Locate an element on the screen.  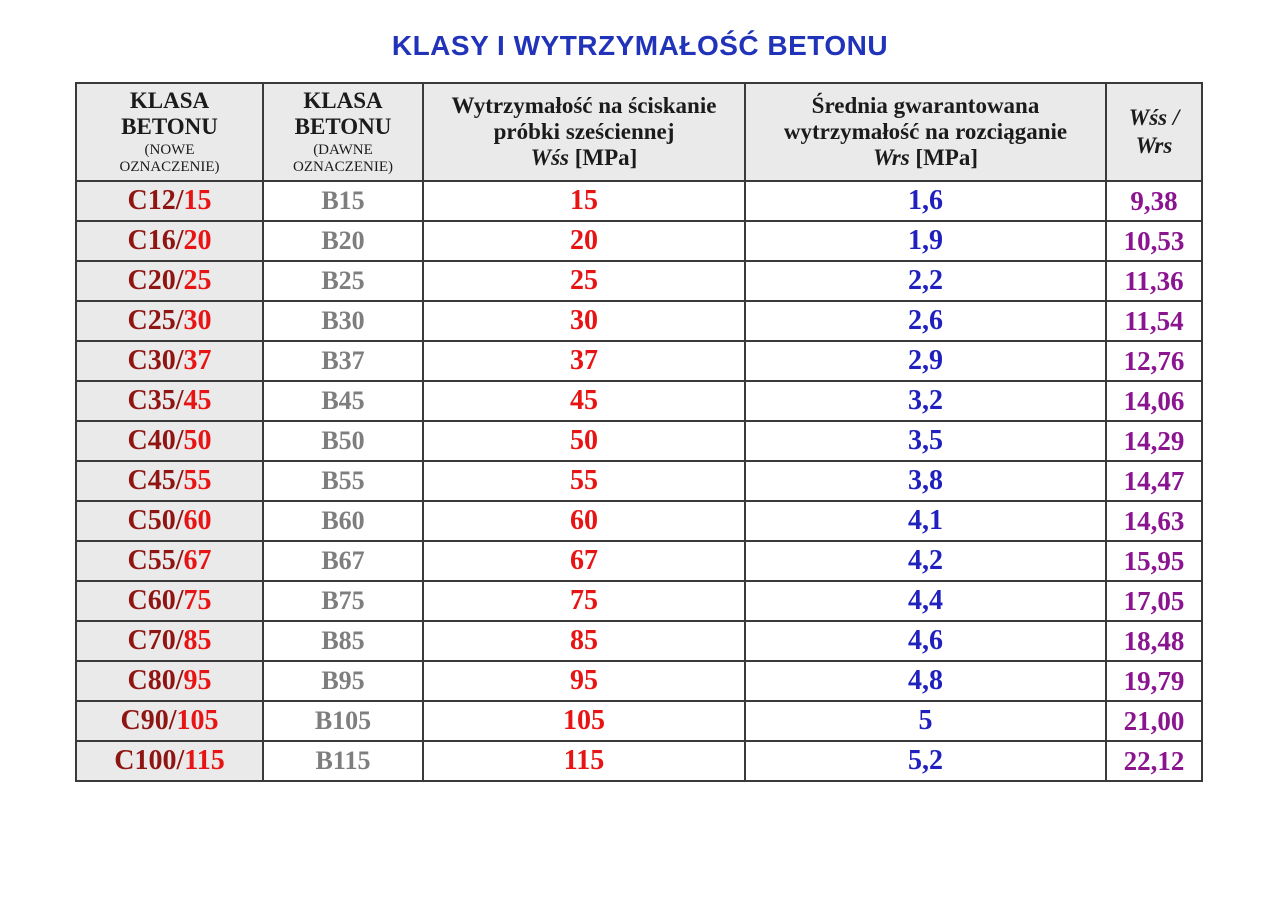
cell-class-new: C40/50 is located at coordinates (169, 441).